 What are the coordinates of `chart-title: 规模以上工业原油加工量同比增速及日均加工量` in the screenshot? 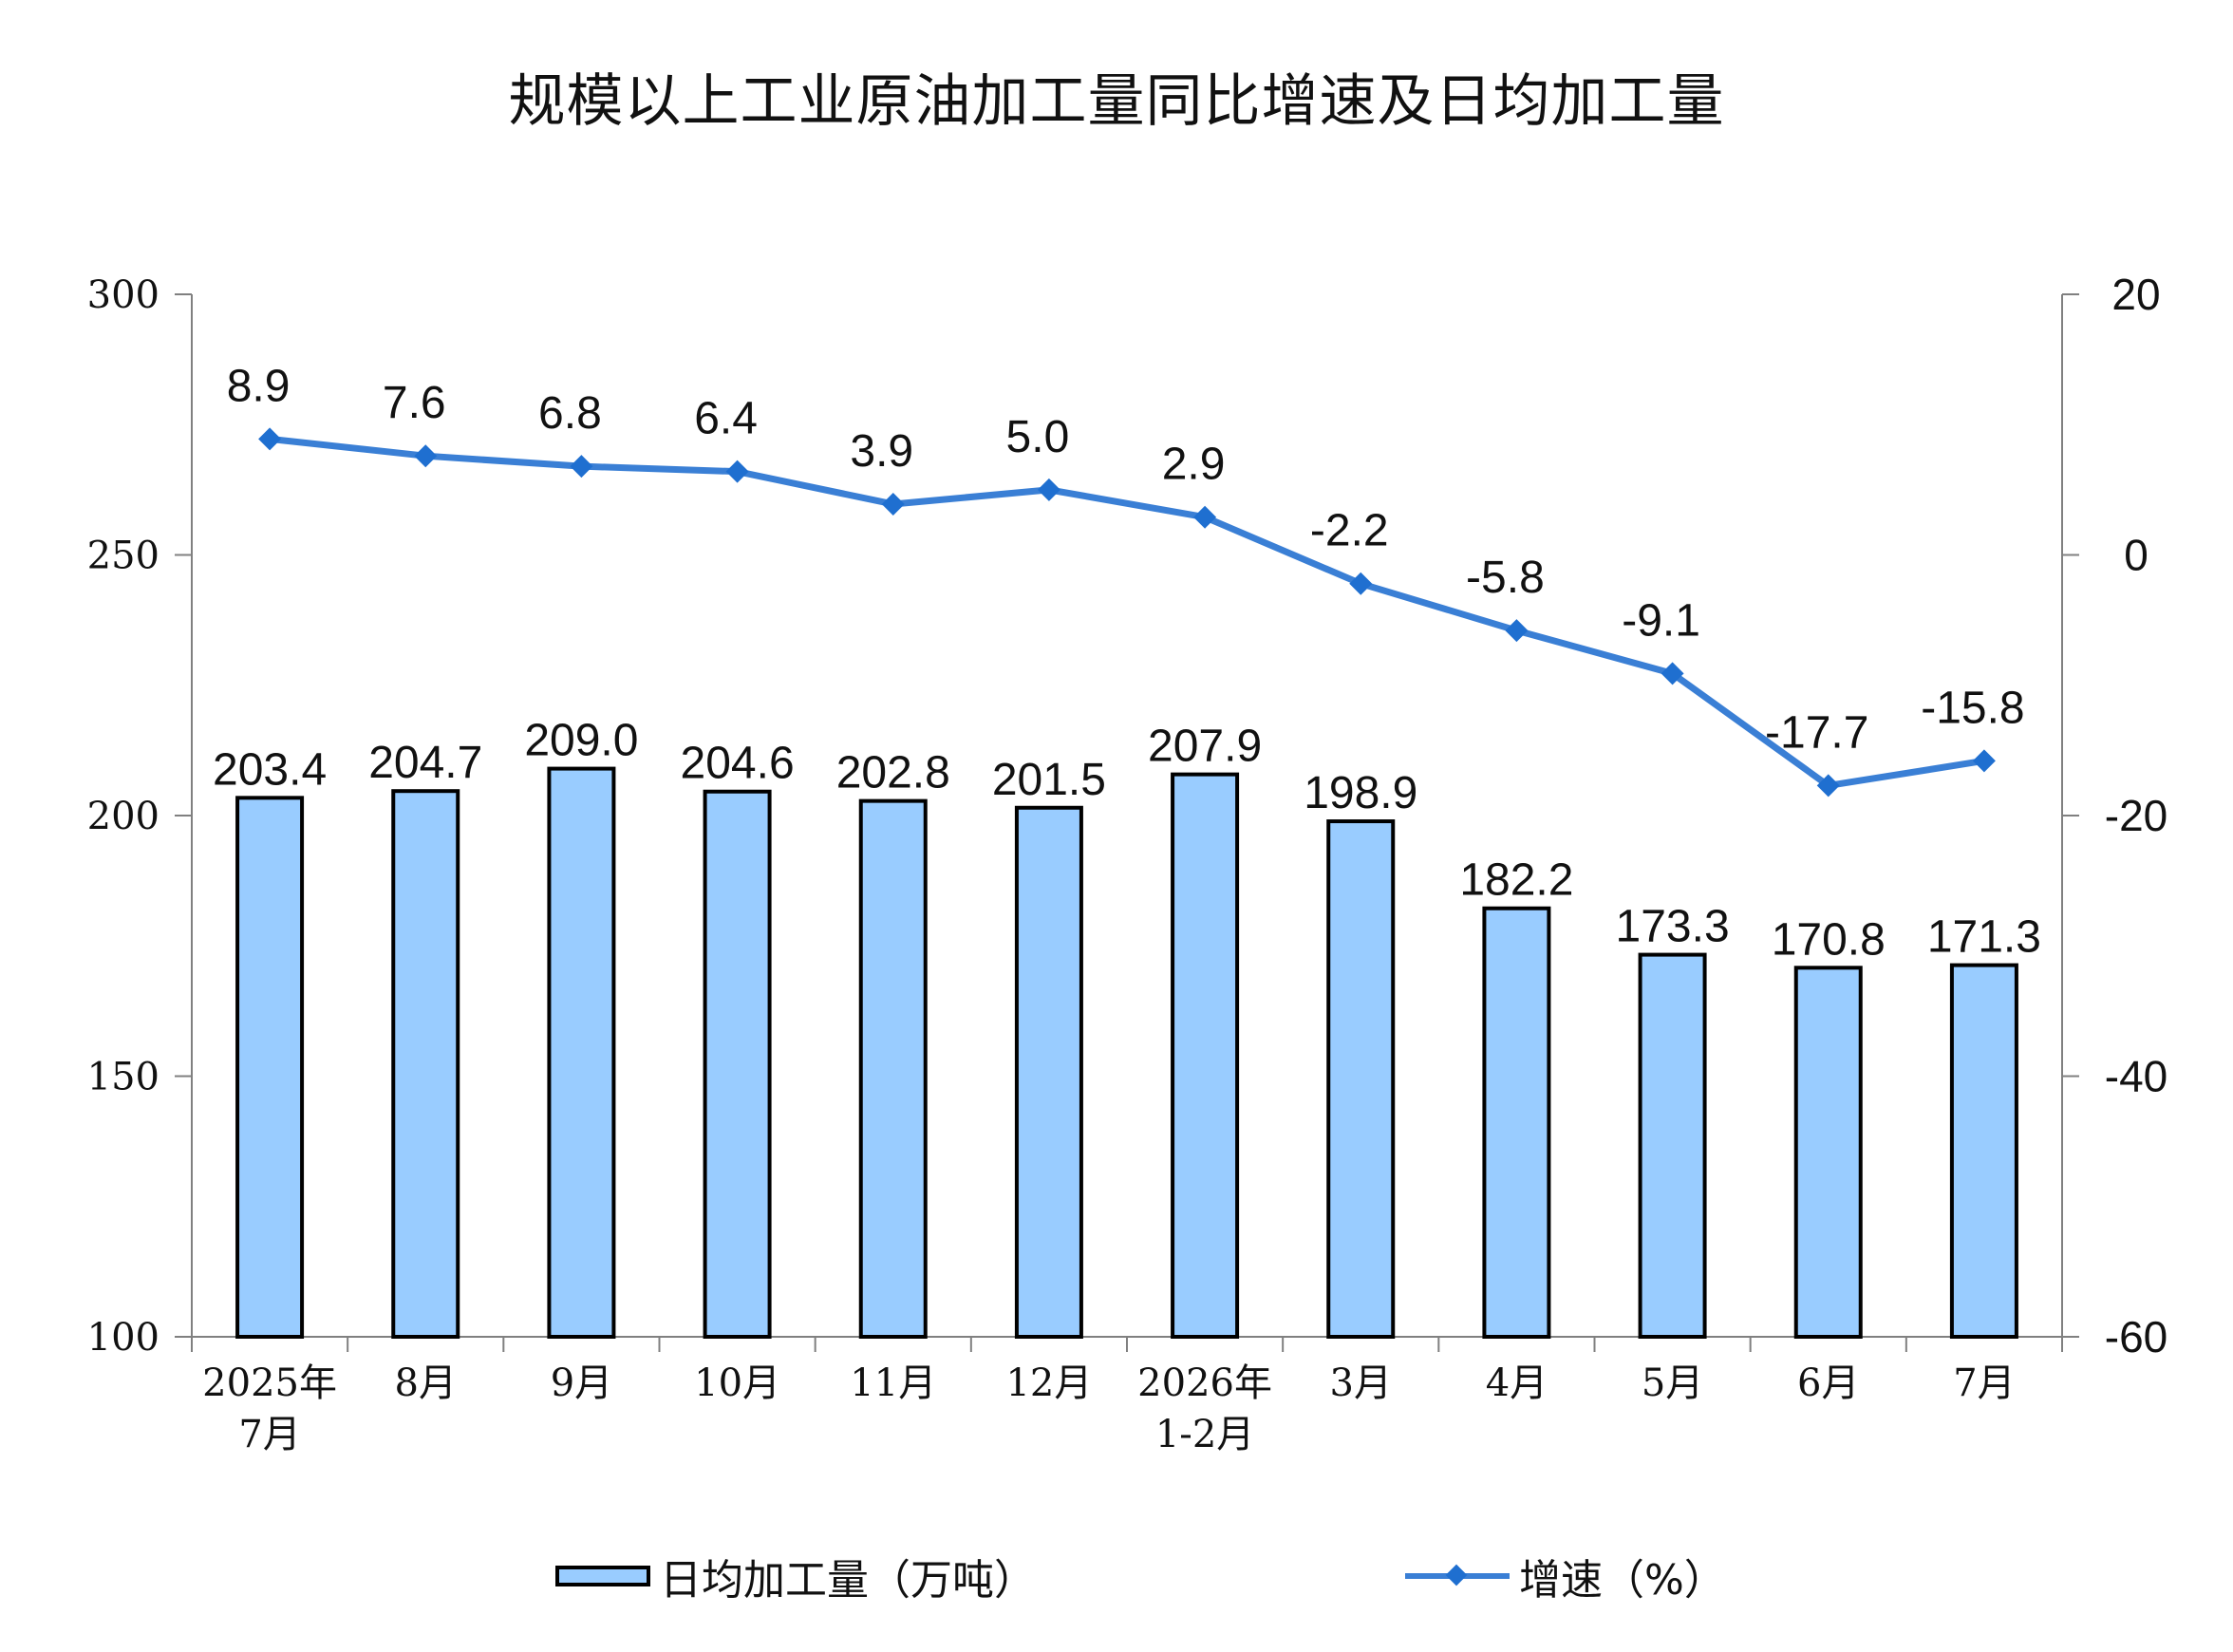 It's located at (1116, 101).